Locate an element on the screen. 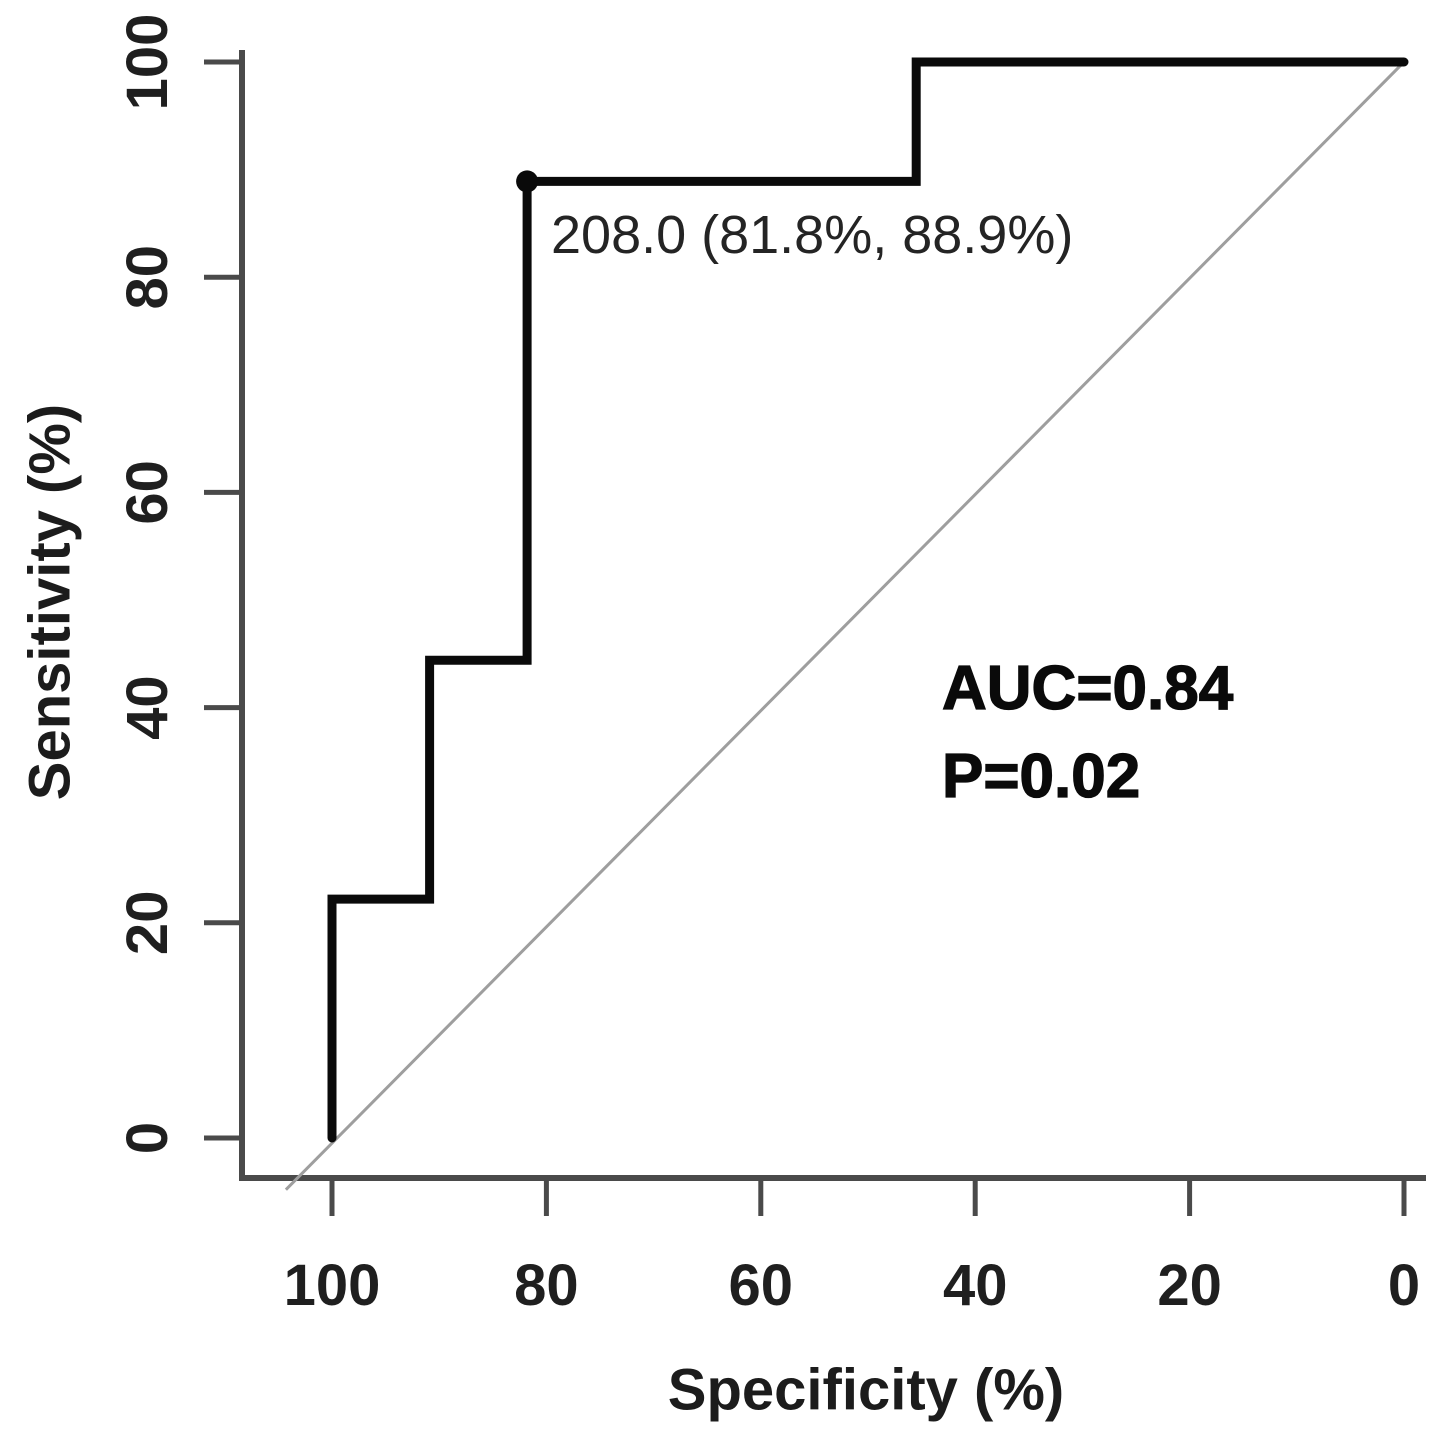  optimal-cutoff-annotation: 208.0 (81.8%, 88.9%) is located at coordinates (812, 235).